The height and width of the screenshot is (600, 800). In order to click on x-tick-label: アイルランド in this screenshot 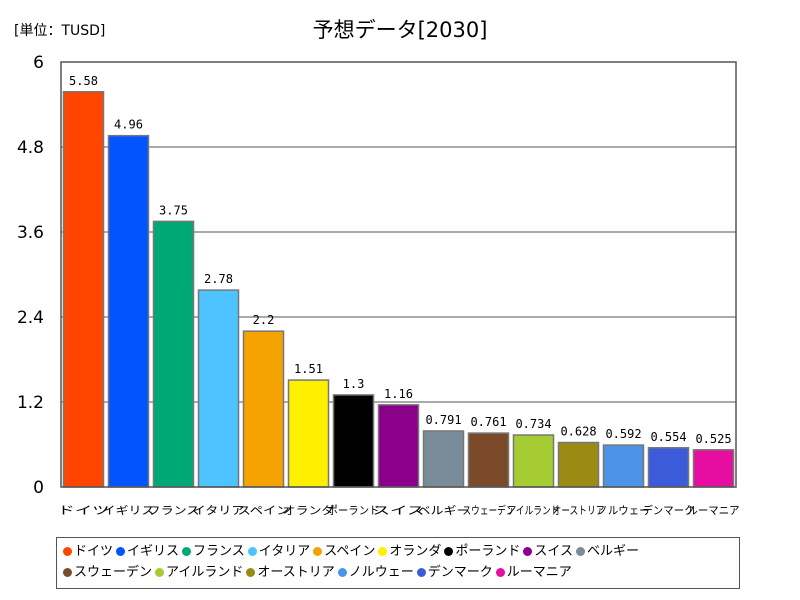, I will do `click(534, 510)`.